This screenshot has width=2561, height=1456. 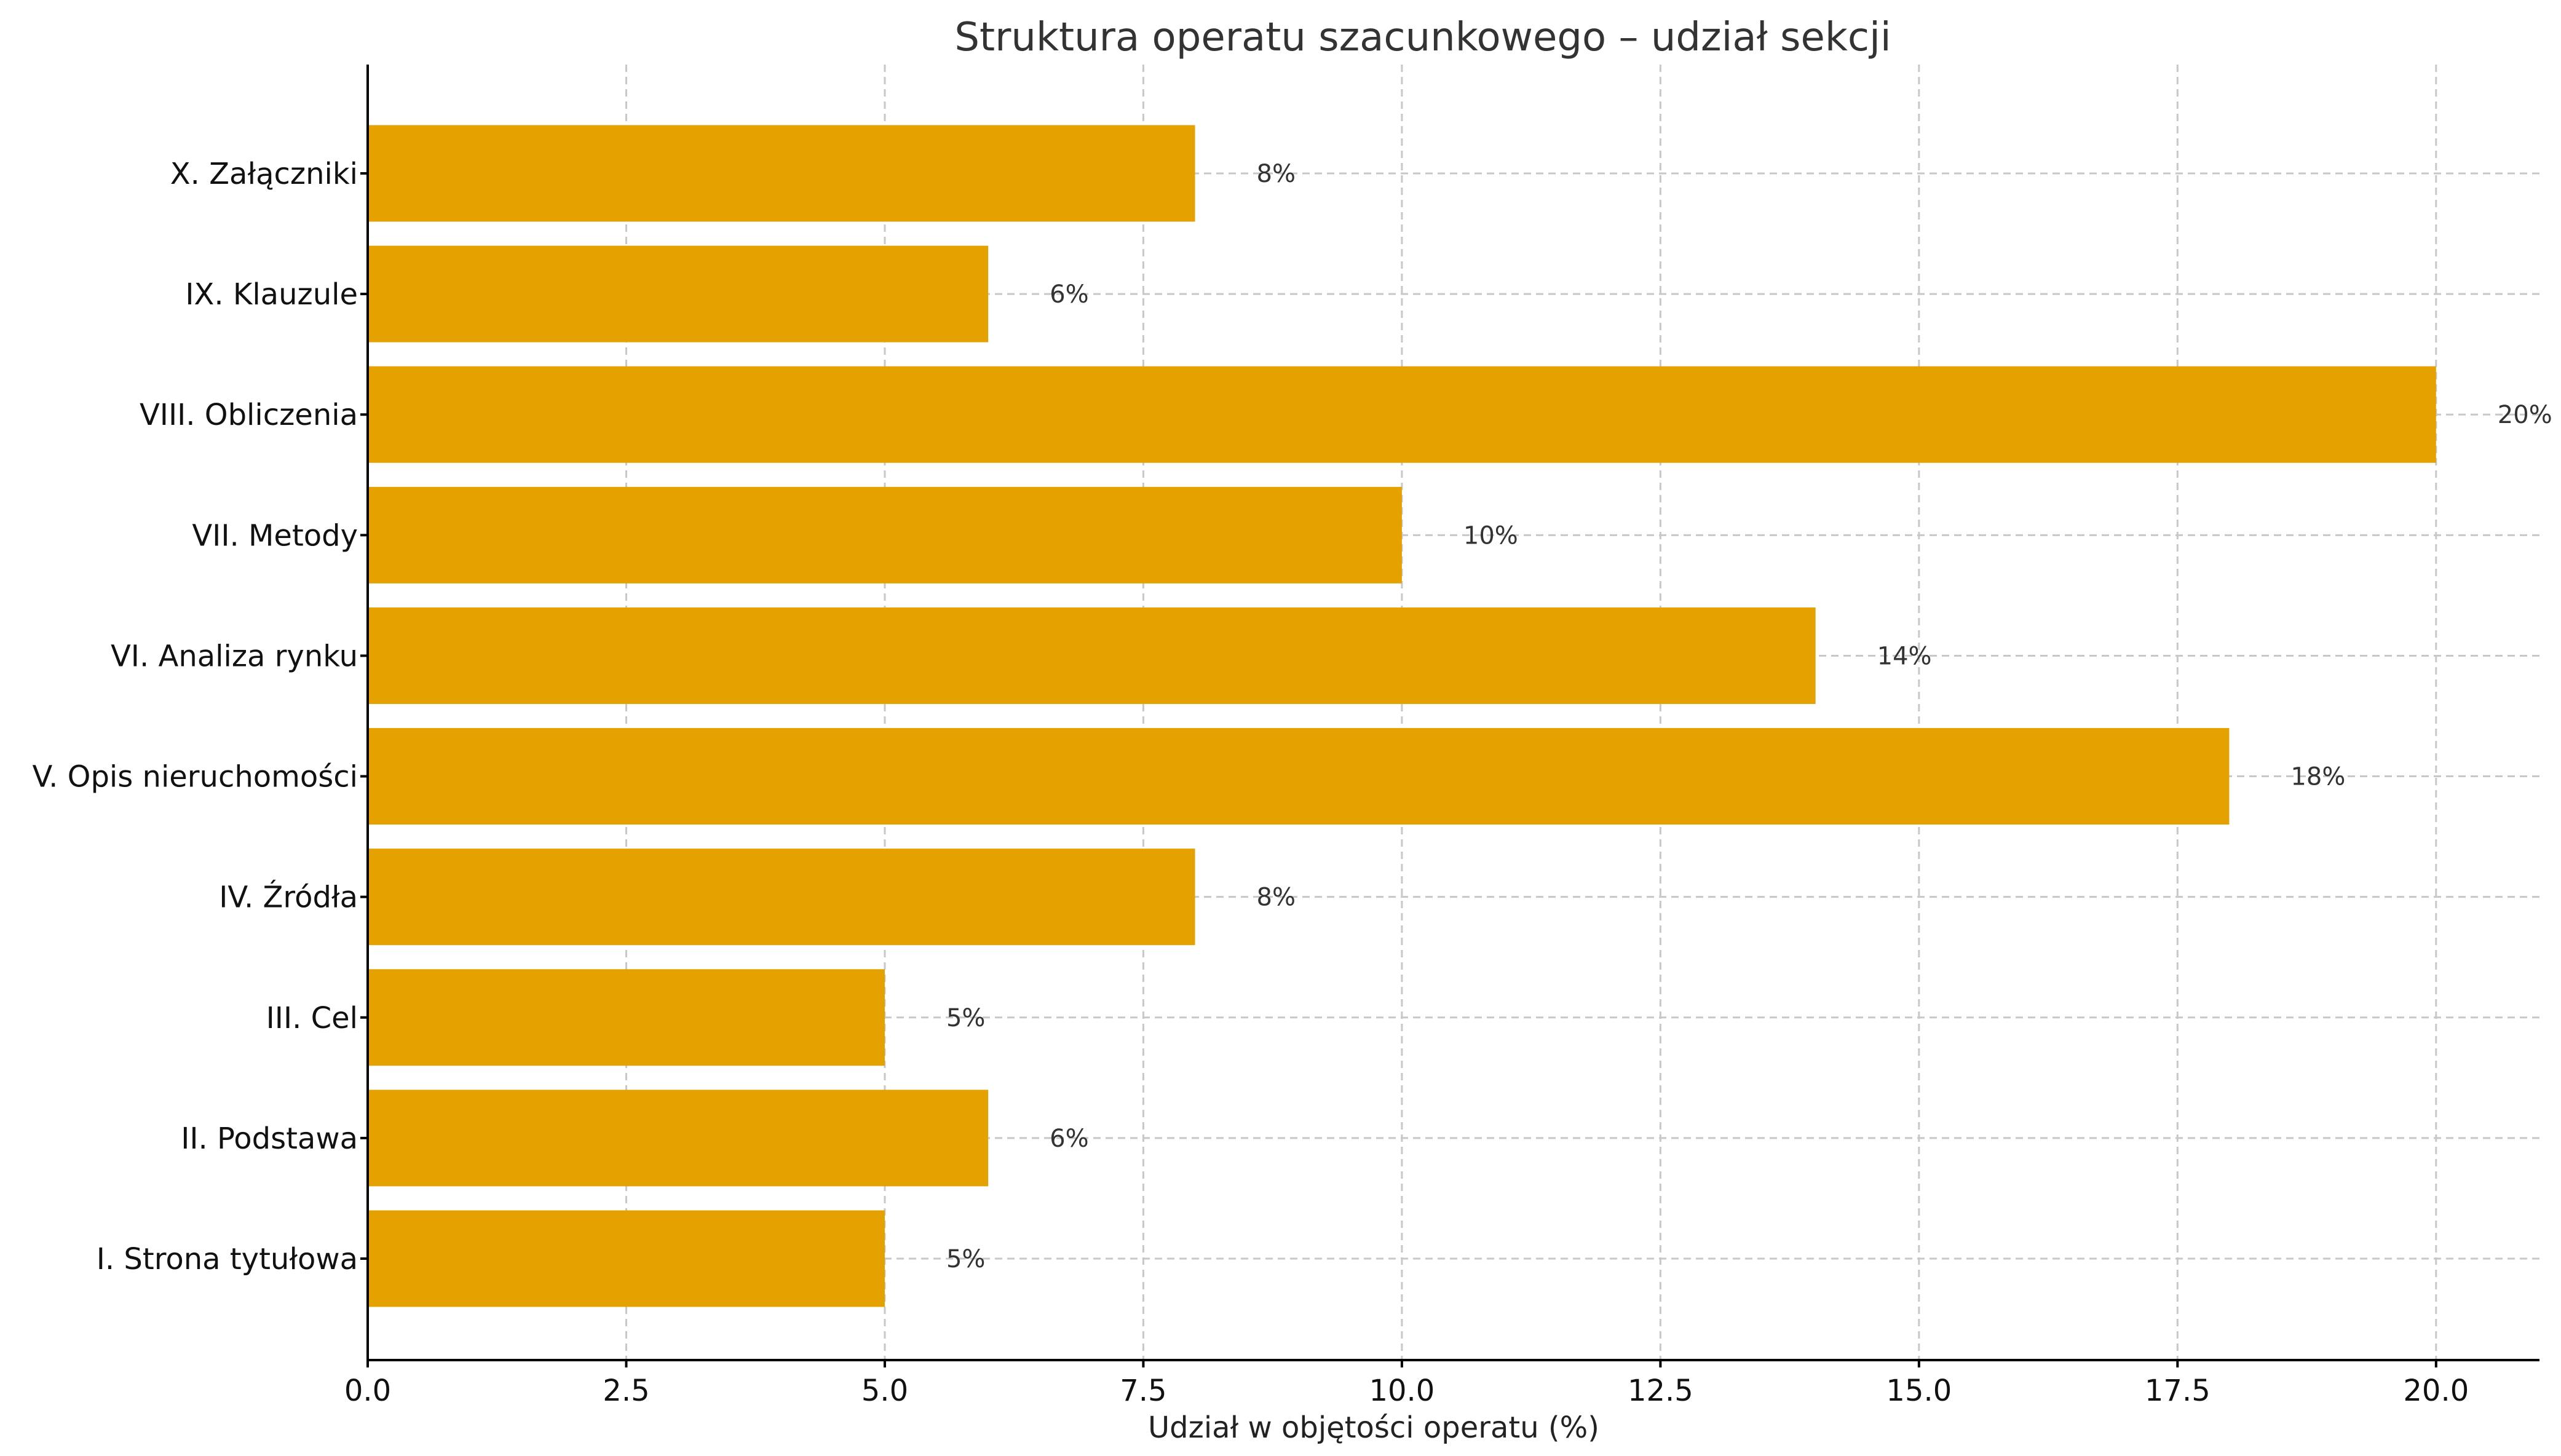 What do you see at coordinates (1905, 656) in the screenshot?
I see `bar-value-label: 14%` at bounding box center [1905, 656].